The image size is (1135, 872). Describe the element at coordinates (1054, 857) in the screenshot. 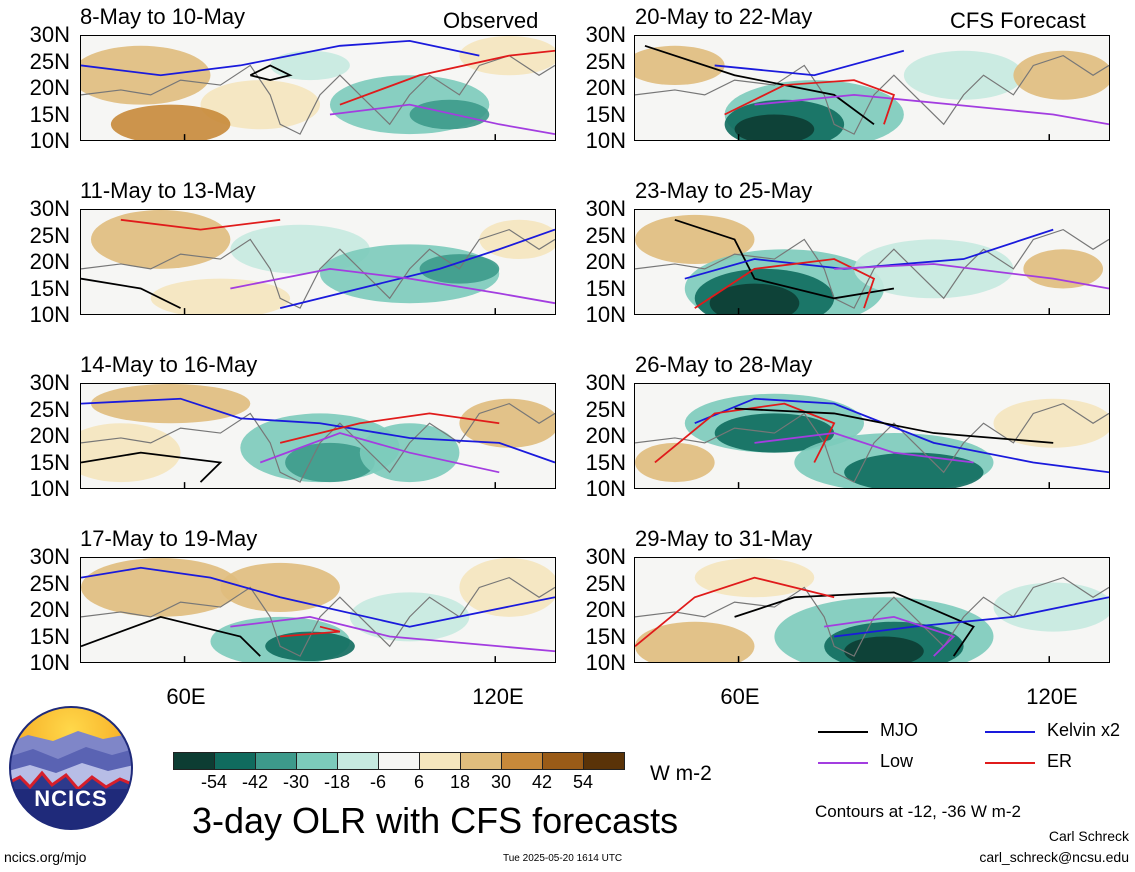

I see `author-email: carl_schreck@ncsu.edu` at that location.